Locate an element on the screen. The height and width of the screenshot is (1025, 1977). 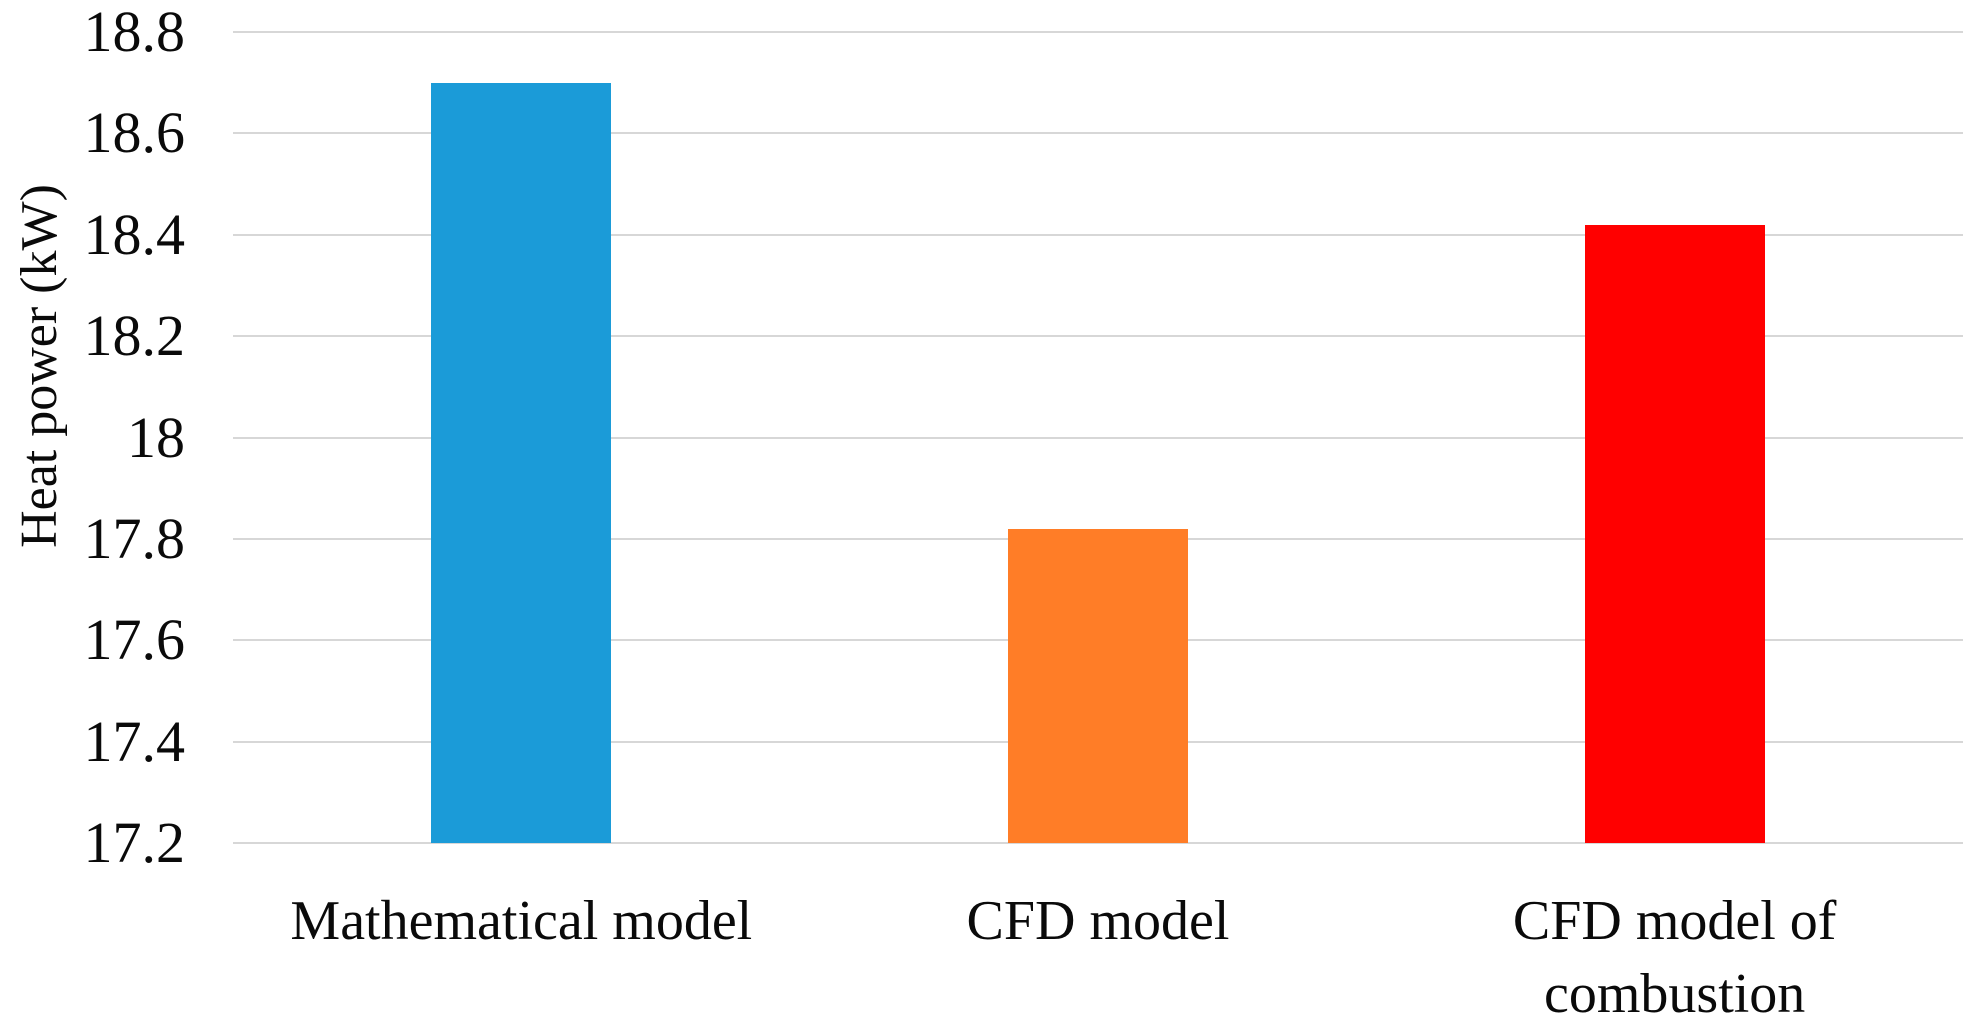
y-tick-label: 17.4 is located at coordinates (134, 741).